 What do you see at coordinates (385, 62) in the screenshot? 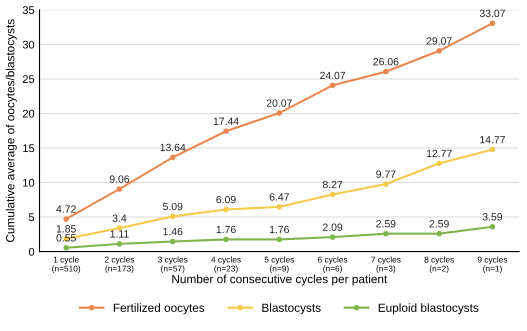
I see `data-label: 26.06` at bounding box center [385, 62].